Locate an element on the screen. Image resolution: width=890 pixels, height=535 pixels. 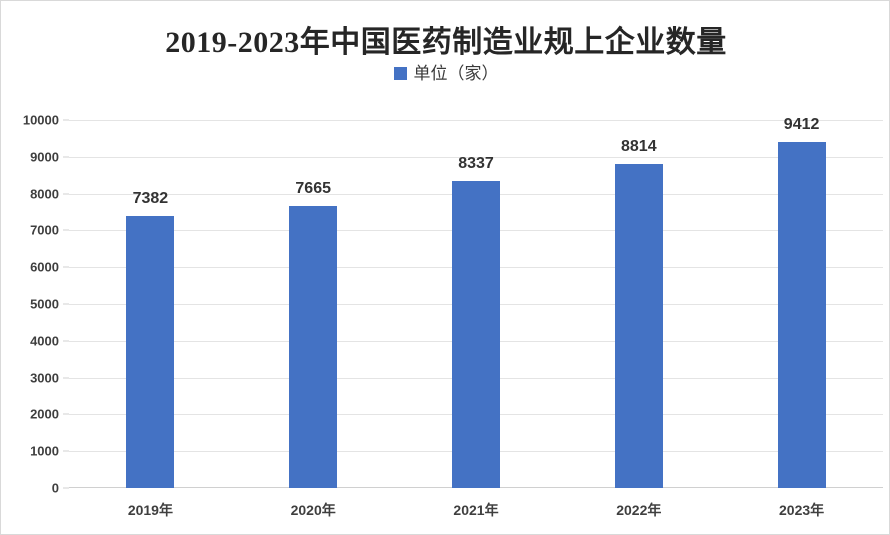
bar-value-label: 7382 is located at coordinates (150, 199).